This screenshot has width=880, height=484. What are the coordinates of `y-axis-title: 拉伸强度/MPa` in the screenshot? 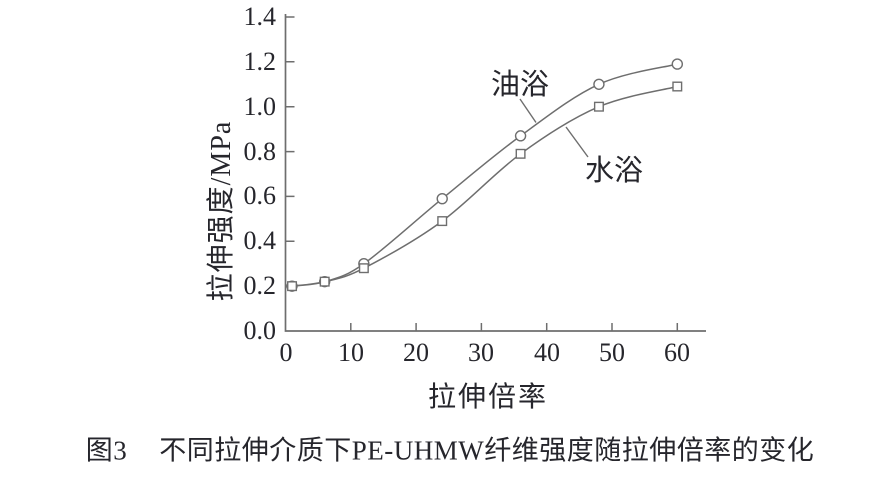 It's located at (221, 211).